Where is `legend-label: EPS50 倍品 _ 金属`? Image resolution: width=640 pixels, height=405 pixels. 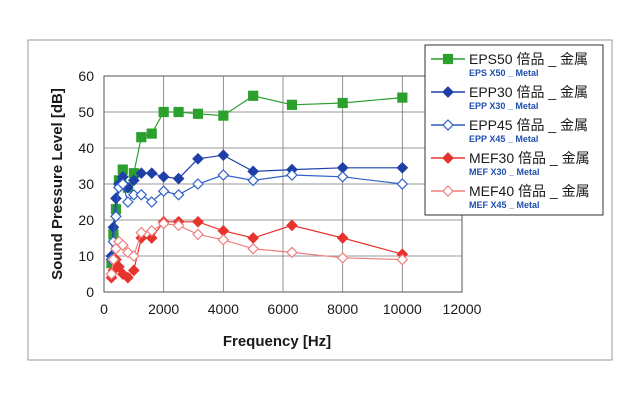
legend-label: EPS50 倍品 _ 金属 is located at coordinates (528, 59).